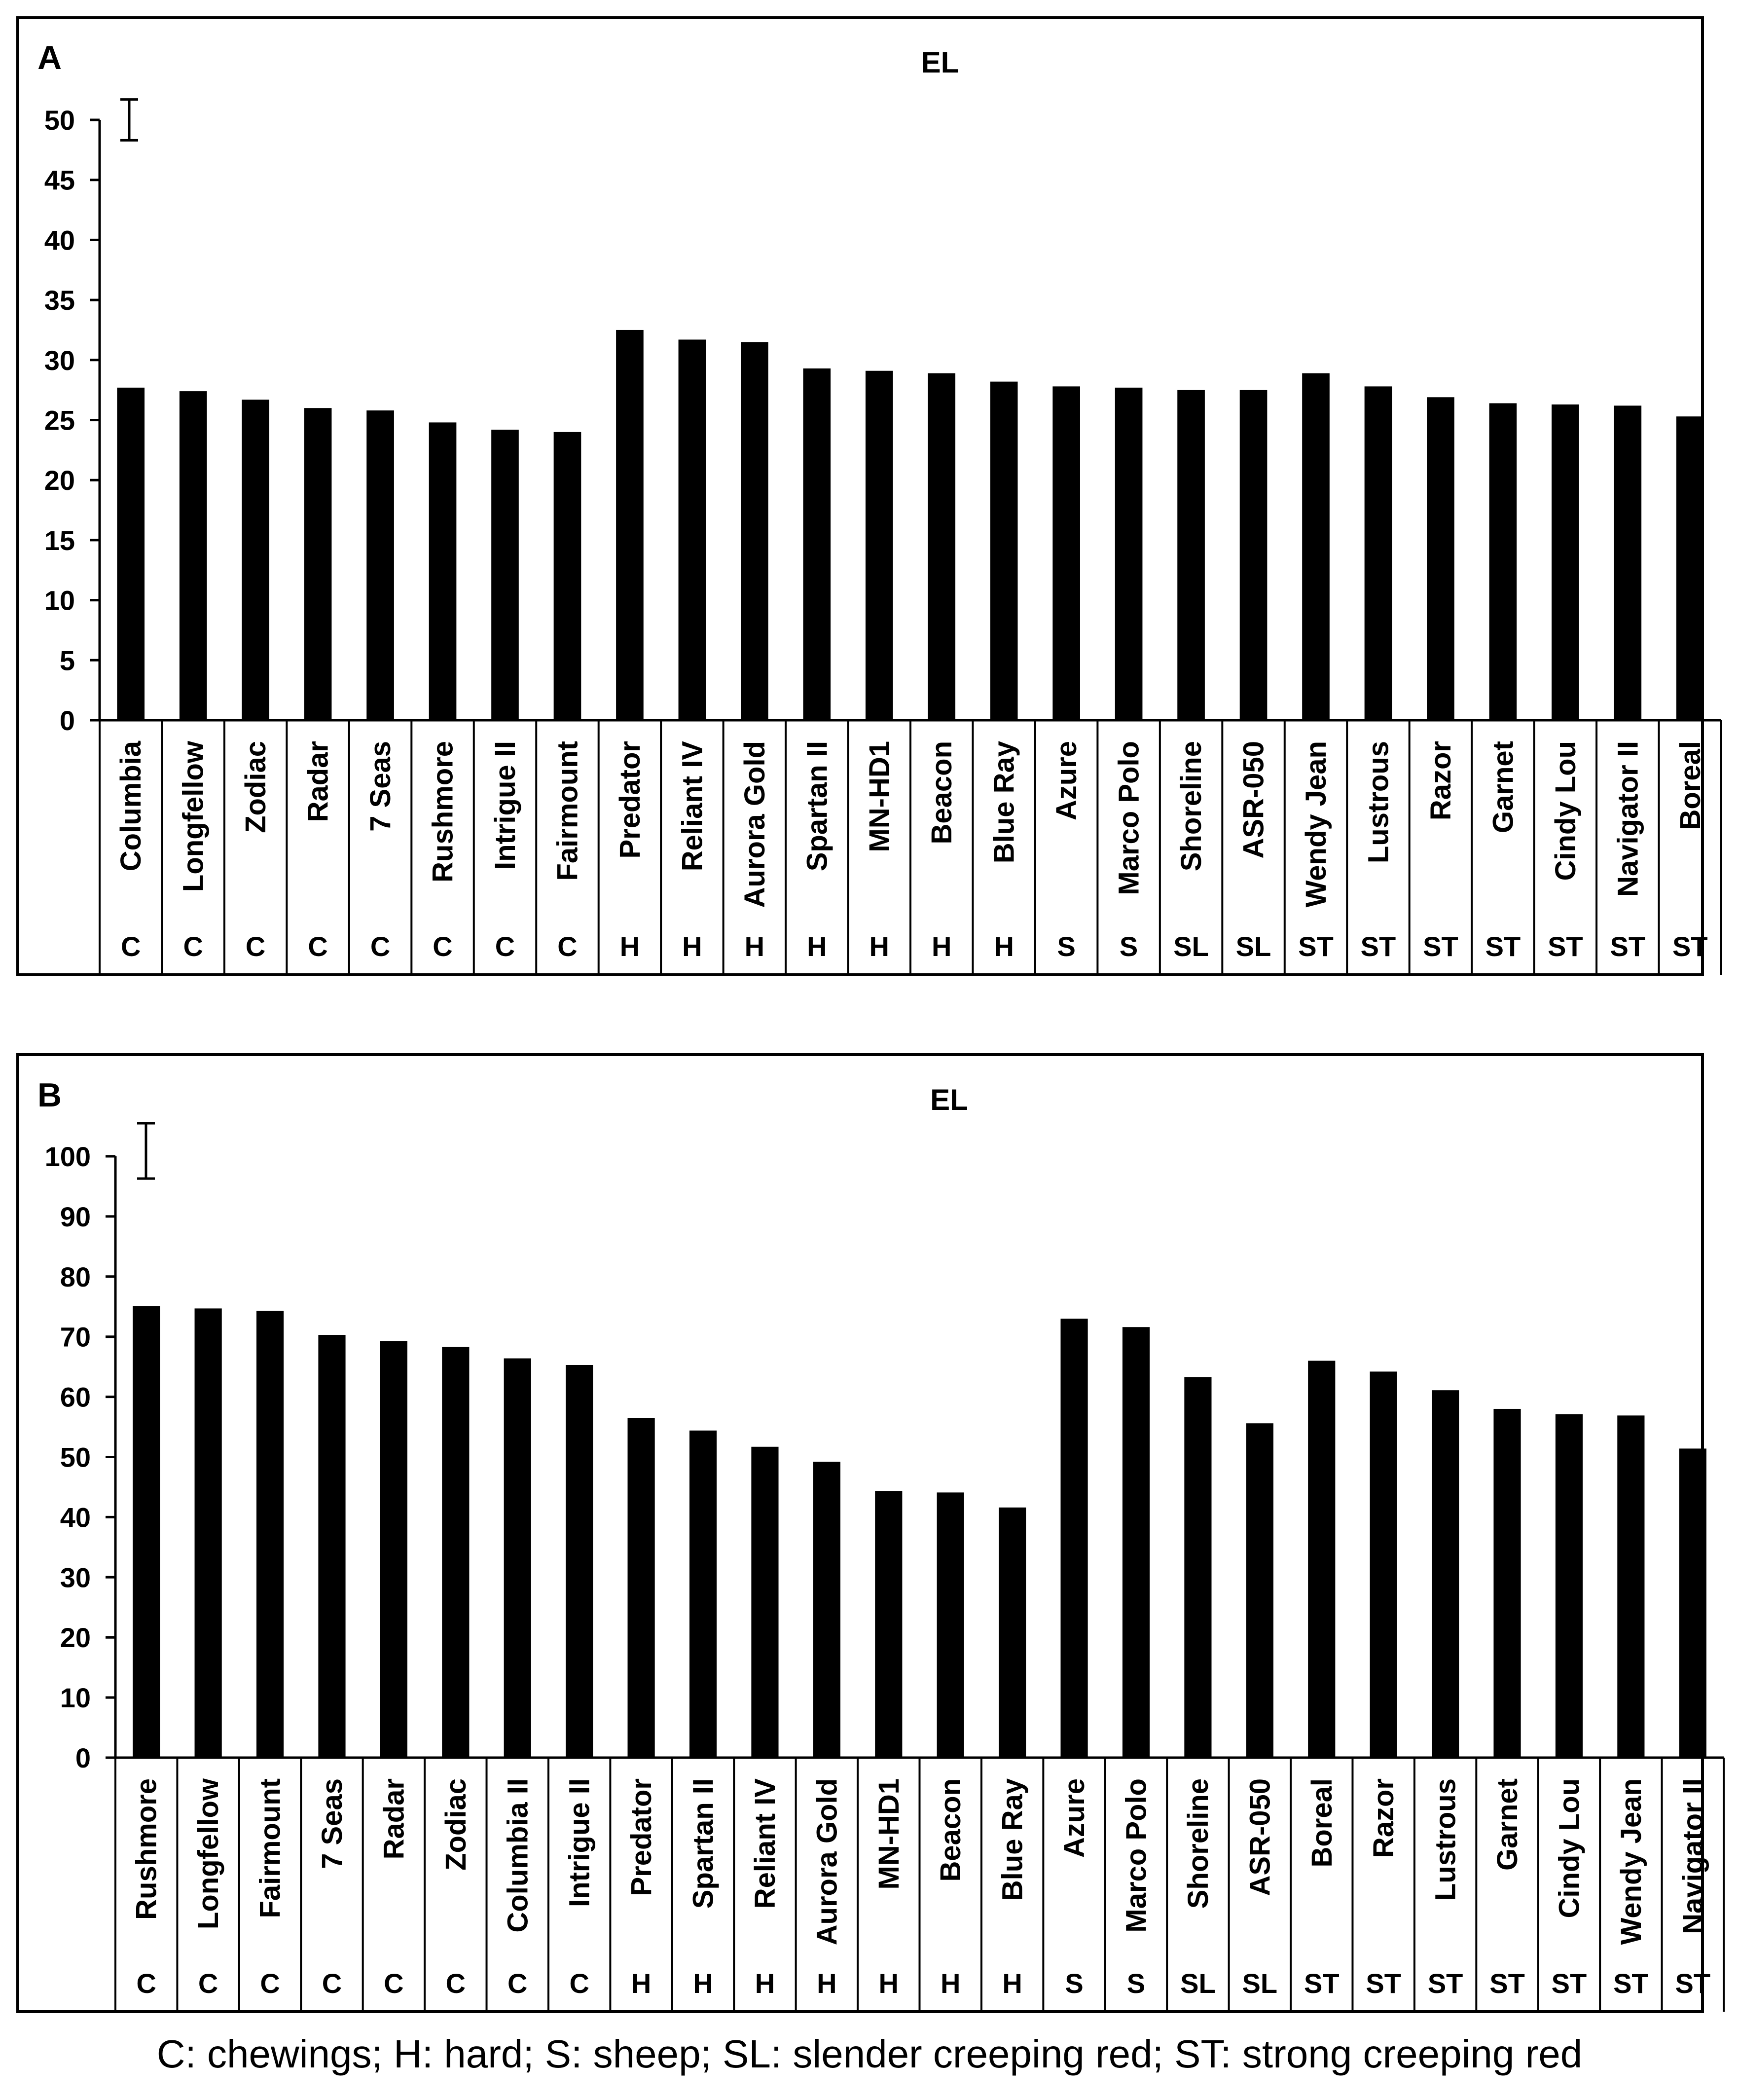 The image size is (1739, 2100). I want to click on y-tick-label: 5, so click(67, 660).